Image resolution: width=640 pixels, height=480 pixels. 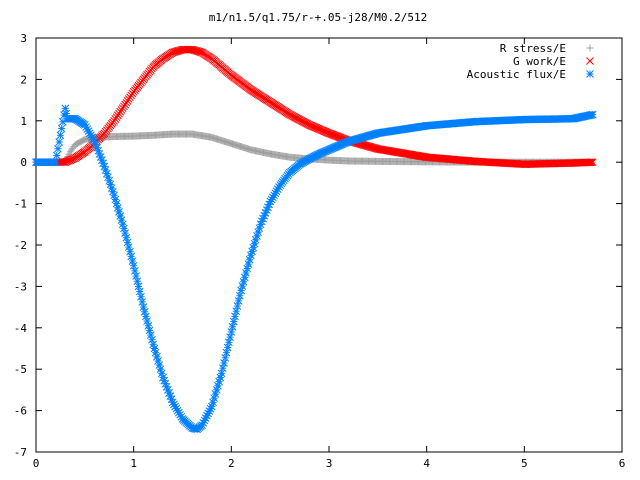 I want to click on y-tick-label: 0, so click(x=23, y=162).